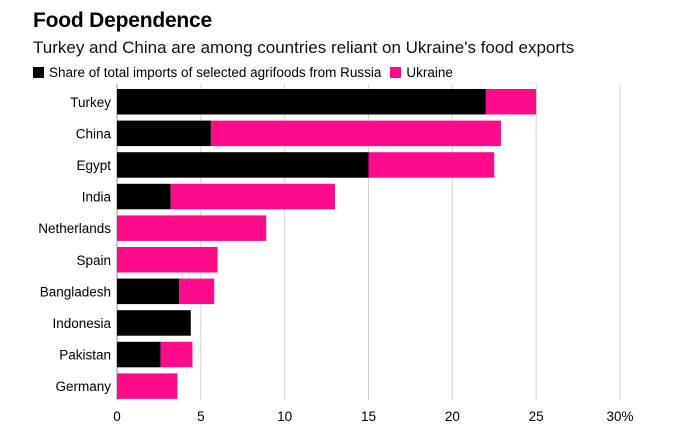 The width and height of the screenshot is (677, 437). I want to click on category-label-netherlands: Netherlands, so click(74, 228).